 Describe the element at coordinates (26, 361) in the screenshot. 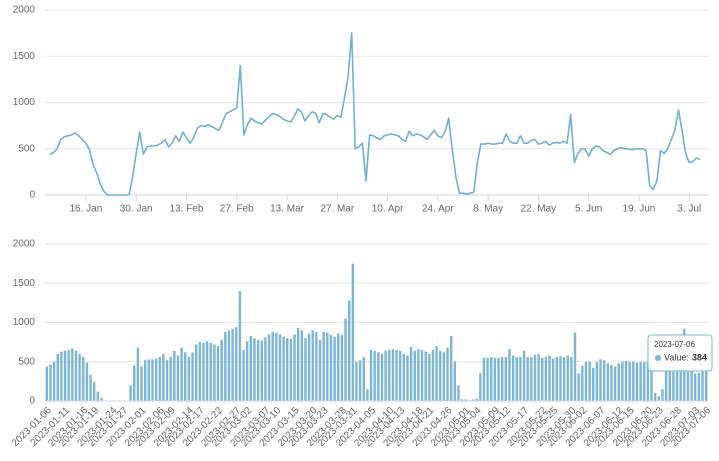

I see `y-tick-label: 500` at that location.